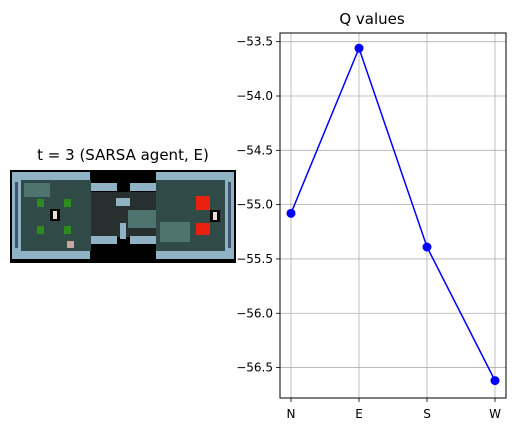  What do you see at coordinates (123, 155) in the screenshot?
I see `game-panel-title: t = 3 (SARSA agent, E)` at bounding box center [123, 155].